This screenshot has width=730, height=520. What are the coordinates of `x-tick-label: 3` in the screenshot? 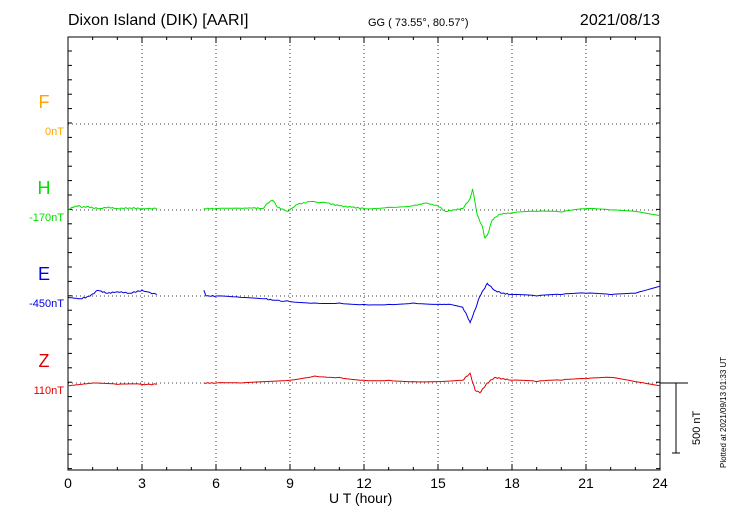 It's located at (142, 483).